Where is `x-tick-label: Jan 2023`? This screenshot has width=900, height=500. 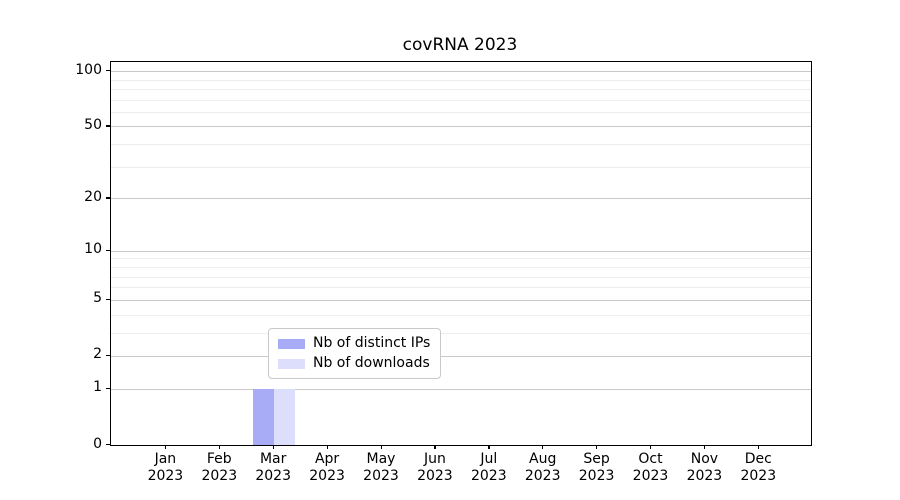 x-tick-label: Jan 2023 is located at coordinates (165, 467).